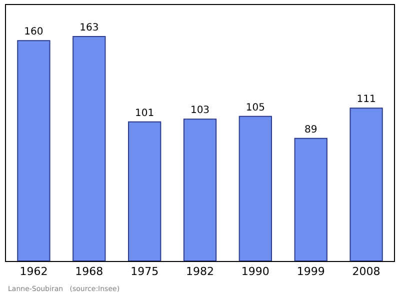  I want to click on data-label: 163, so click(89, 28).